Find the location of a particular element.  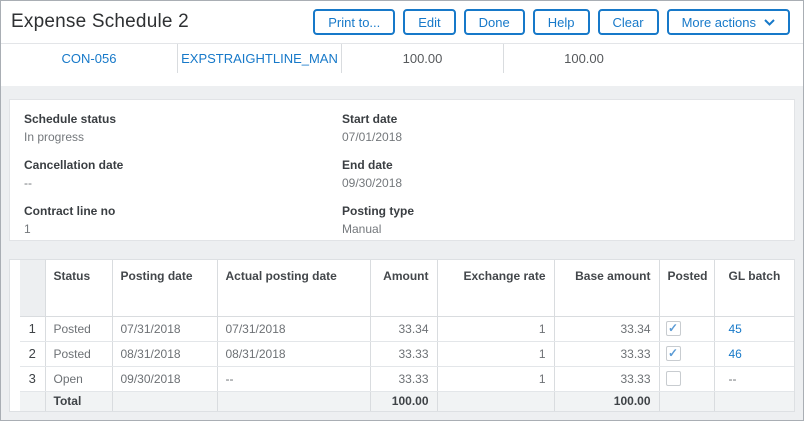

col-header-status: Status is located at coordinates (78, 288).